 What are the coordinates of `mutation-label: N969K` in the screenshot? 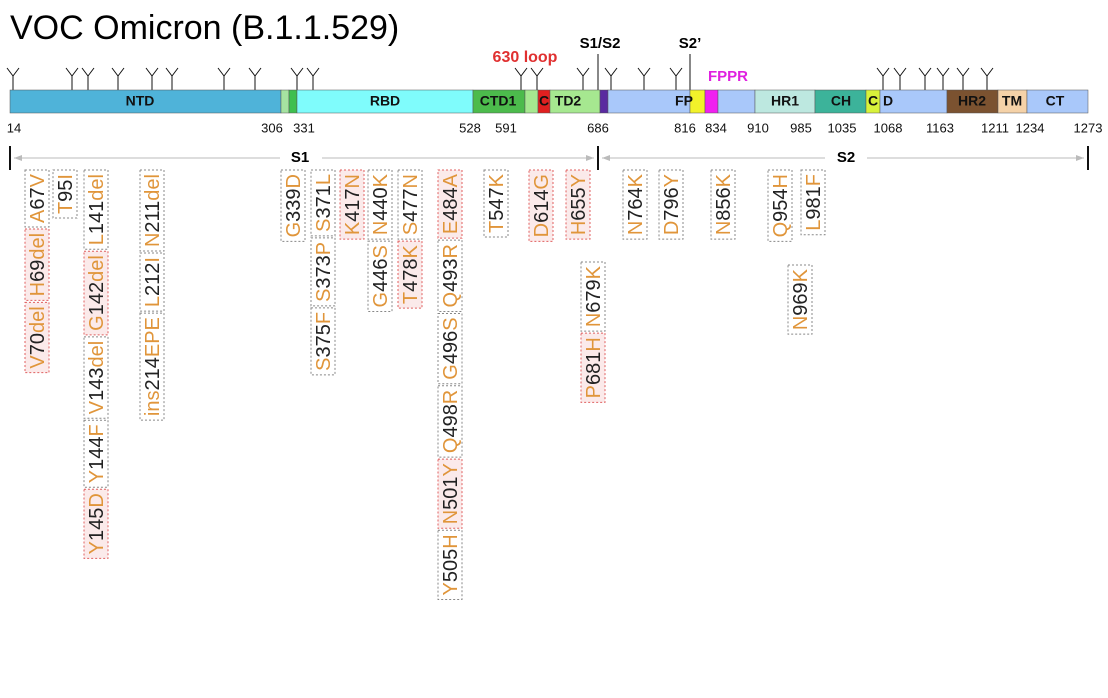 It's located at (801, 299).